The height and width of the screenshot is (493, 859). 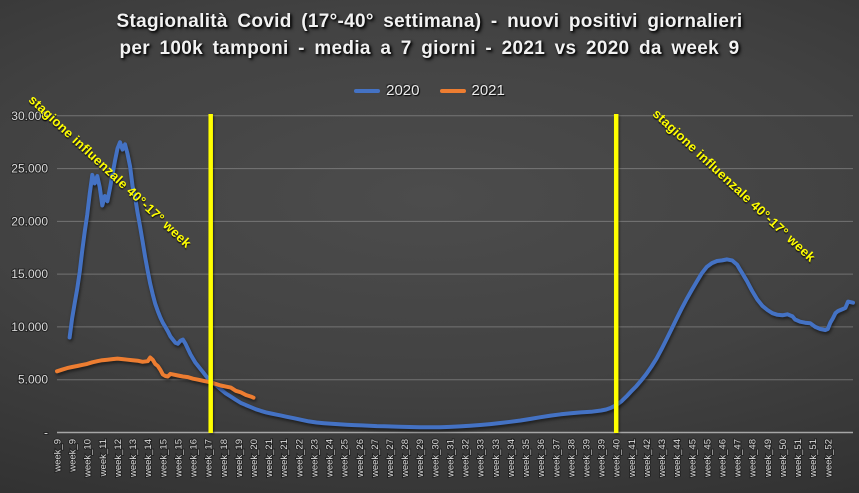 I want to click on x-axis-label: week_30, so click(x=435, y=458).